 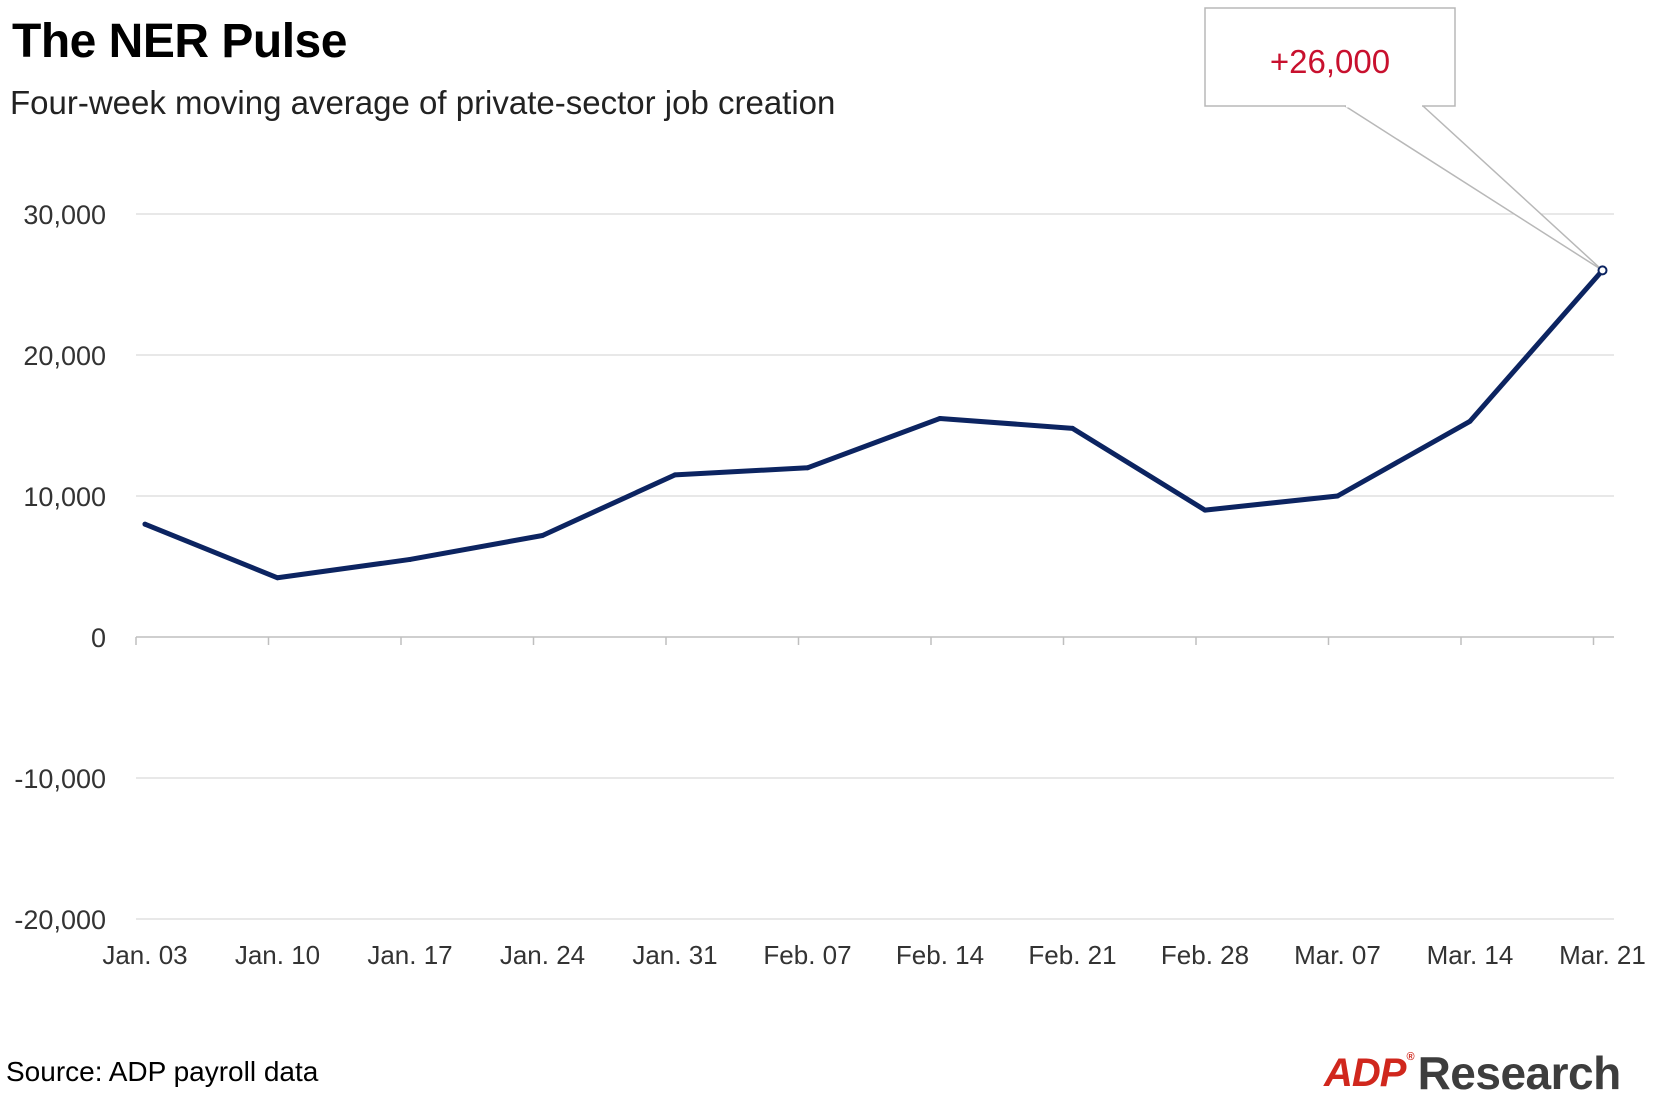 What do you see at coordinates (60, 920) in the screenshot?
I see `y-tick-label: -20,000` at bounding box center [60, 920].